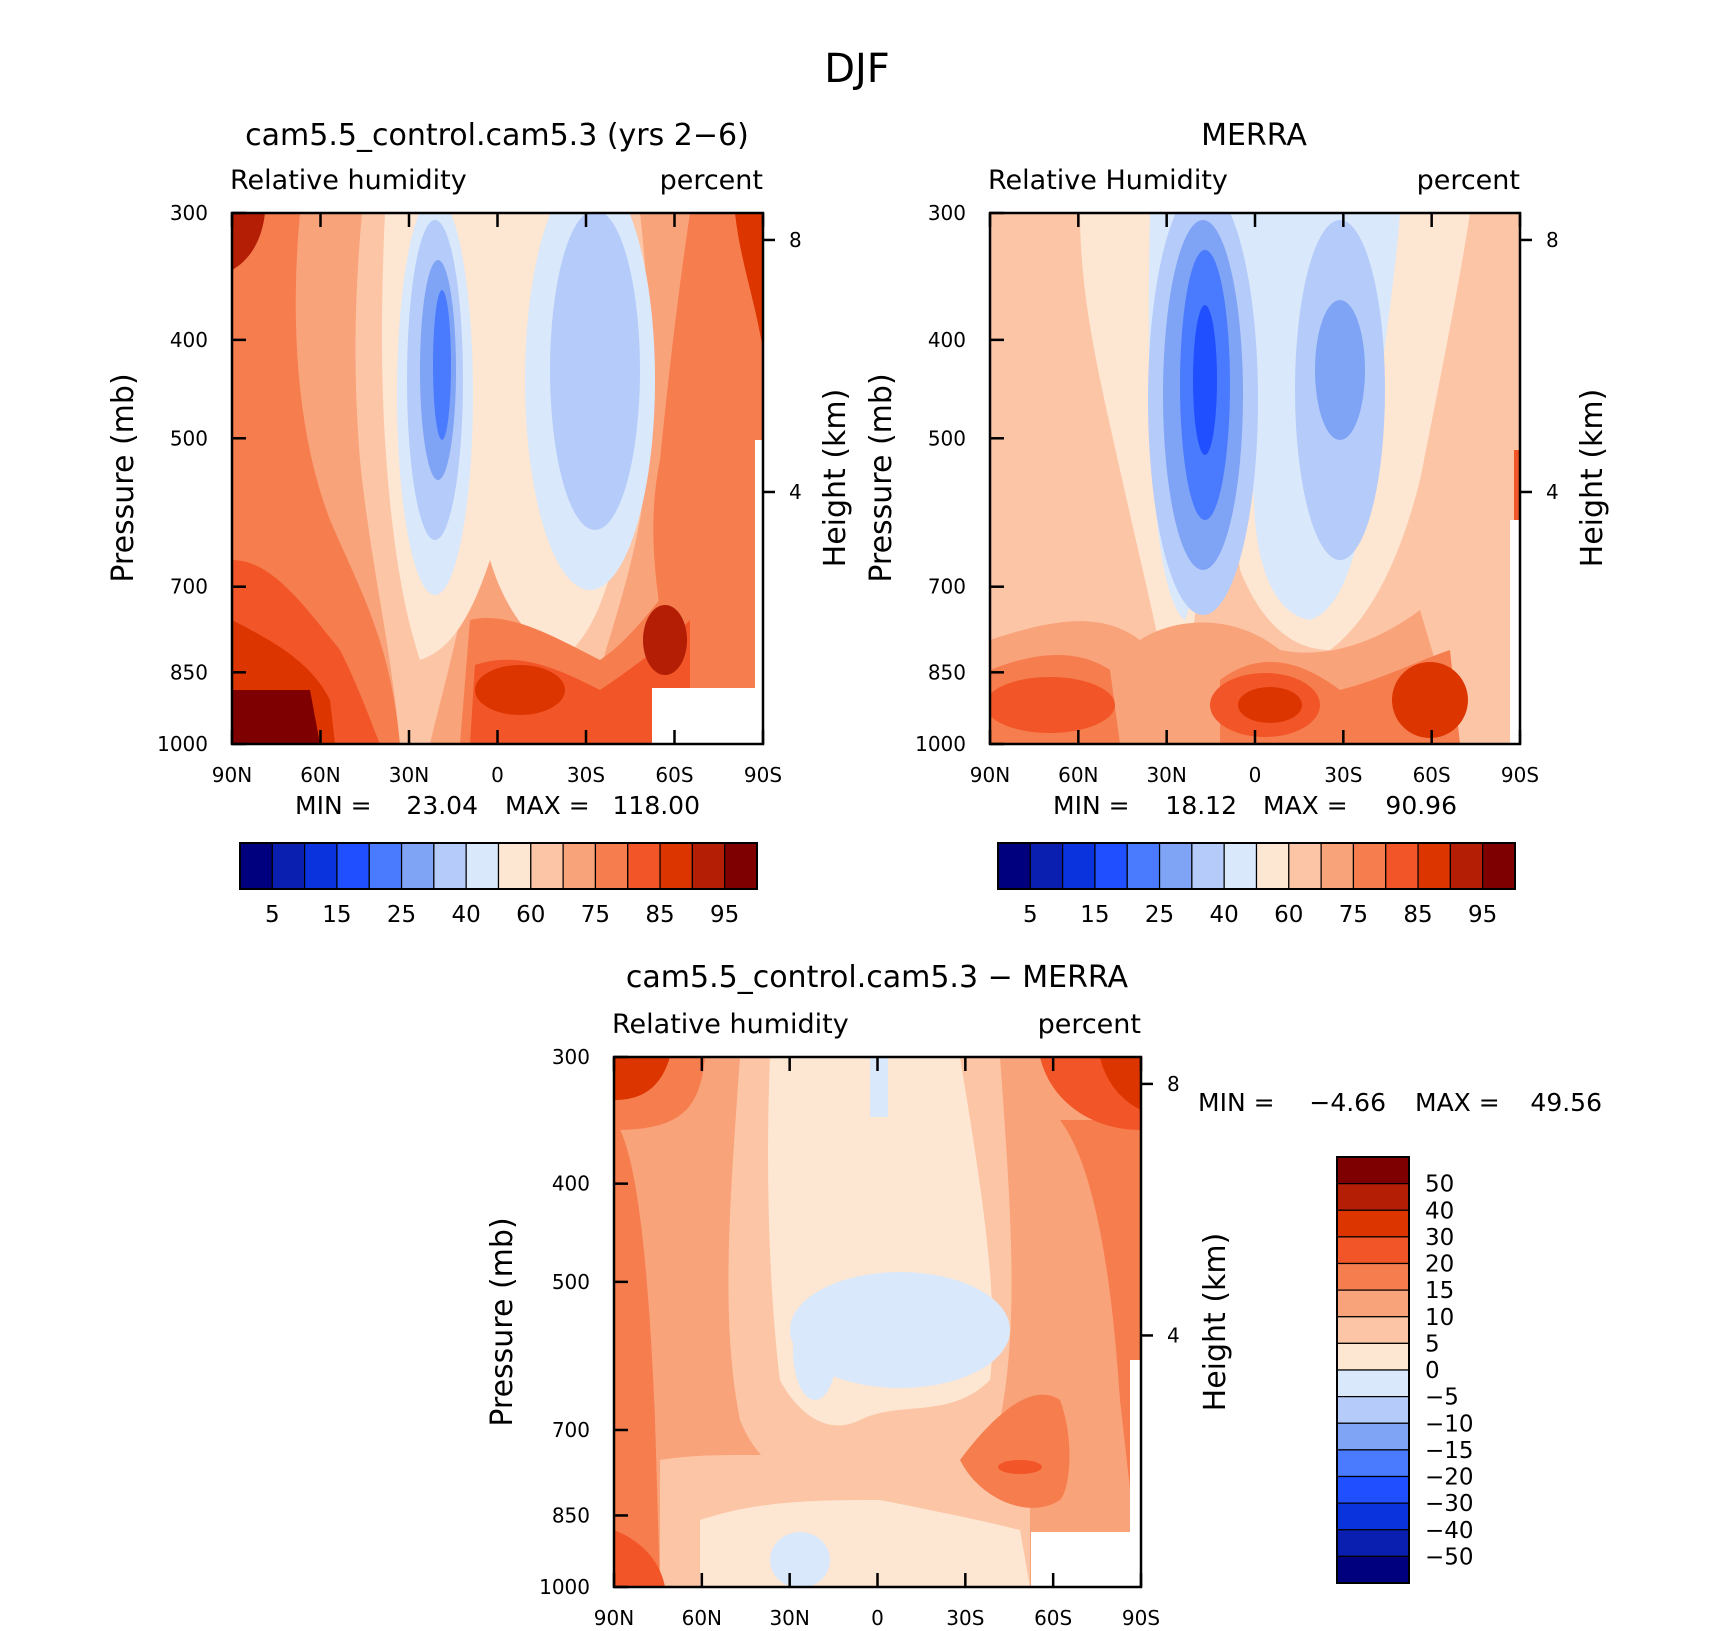 This screenshot has height=1631, width=1710. Describe the element at coordinates (1347, 1102) in the screenshot. I see `panel-diff-min-value: −4.66` at that location.